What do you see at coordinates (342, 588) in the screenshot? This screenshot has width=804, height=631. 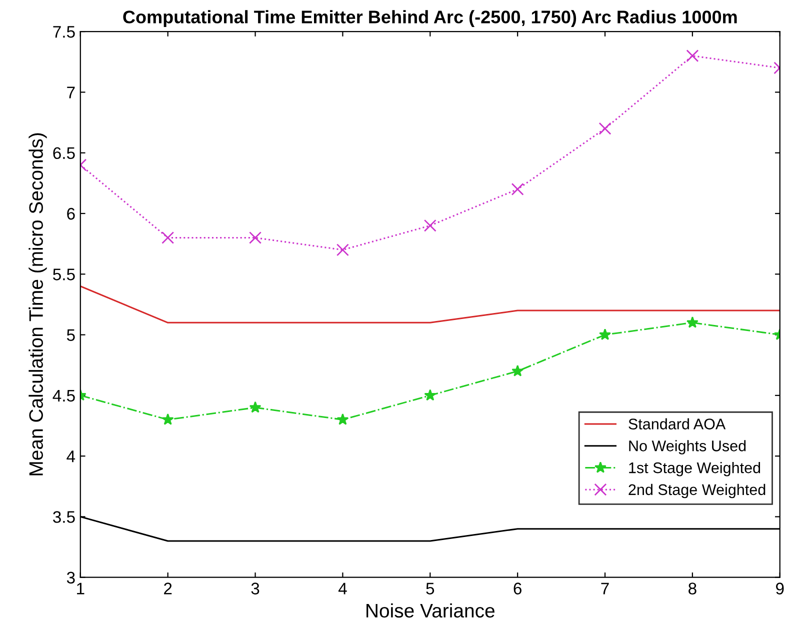 I see `x-tick-label: 4` at bounding box center [342, 588].